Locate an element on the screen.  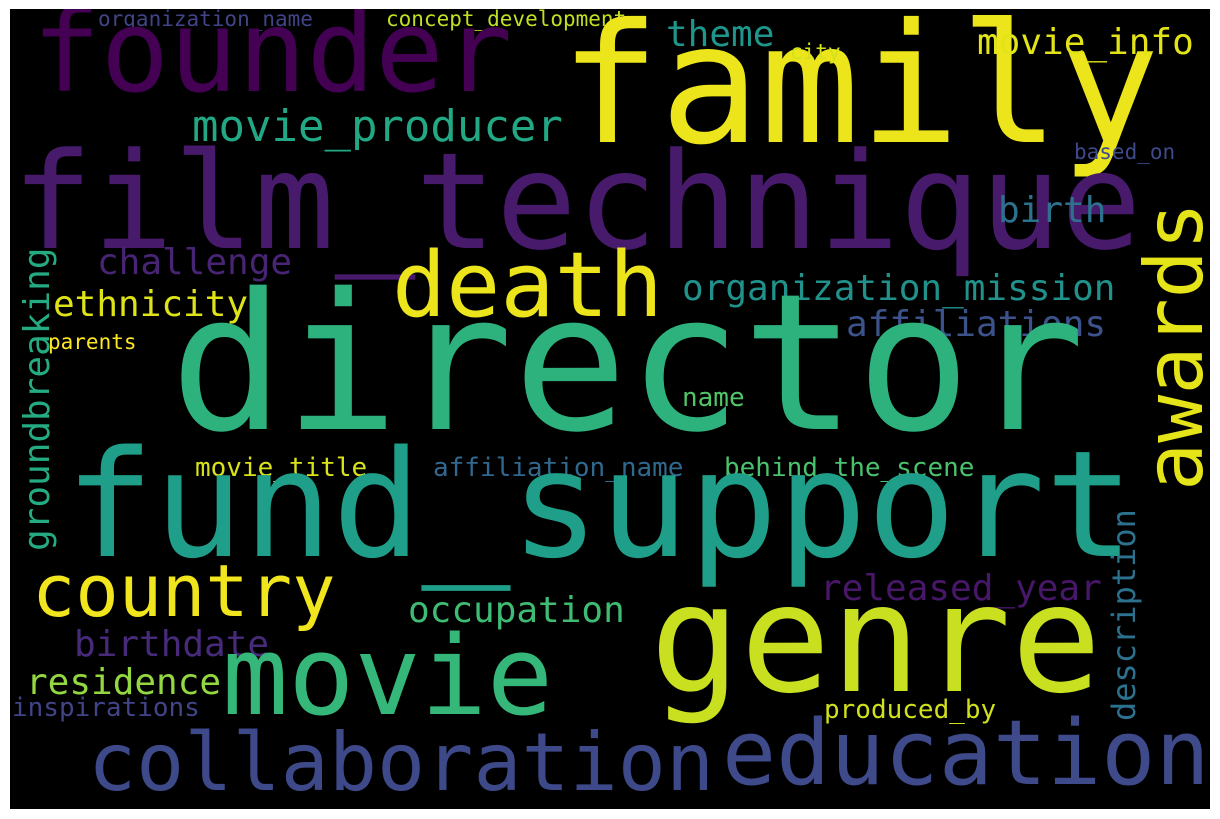
word-family: family is located at coordinates (860, 95).